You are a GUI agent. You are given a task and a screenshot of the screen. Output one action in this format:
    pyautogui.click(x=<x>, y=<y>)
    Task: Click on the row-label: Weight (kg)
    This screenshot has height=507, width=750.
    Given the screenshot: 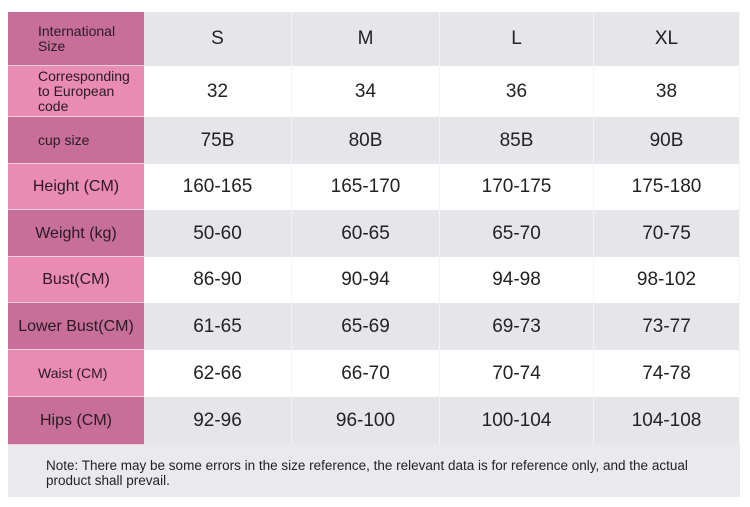 What is the action you would take?
    pyautogui.click(x=76, y=233)
    